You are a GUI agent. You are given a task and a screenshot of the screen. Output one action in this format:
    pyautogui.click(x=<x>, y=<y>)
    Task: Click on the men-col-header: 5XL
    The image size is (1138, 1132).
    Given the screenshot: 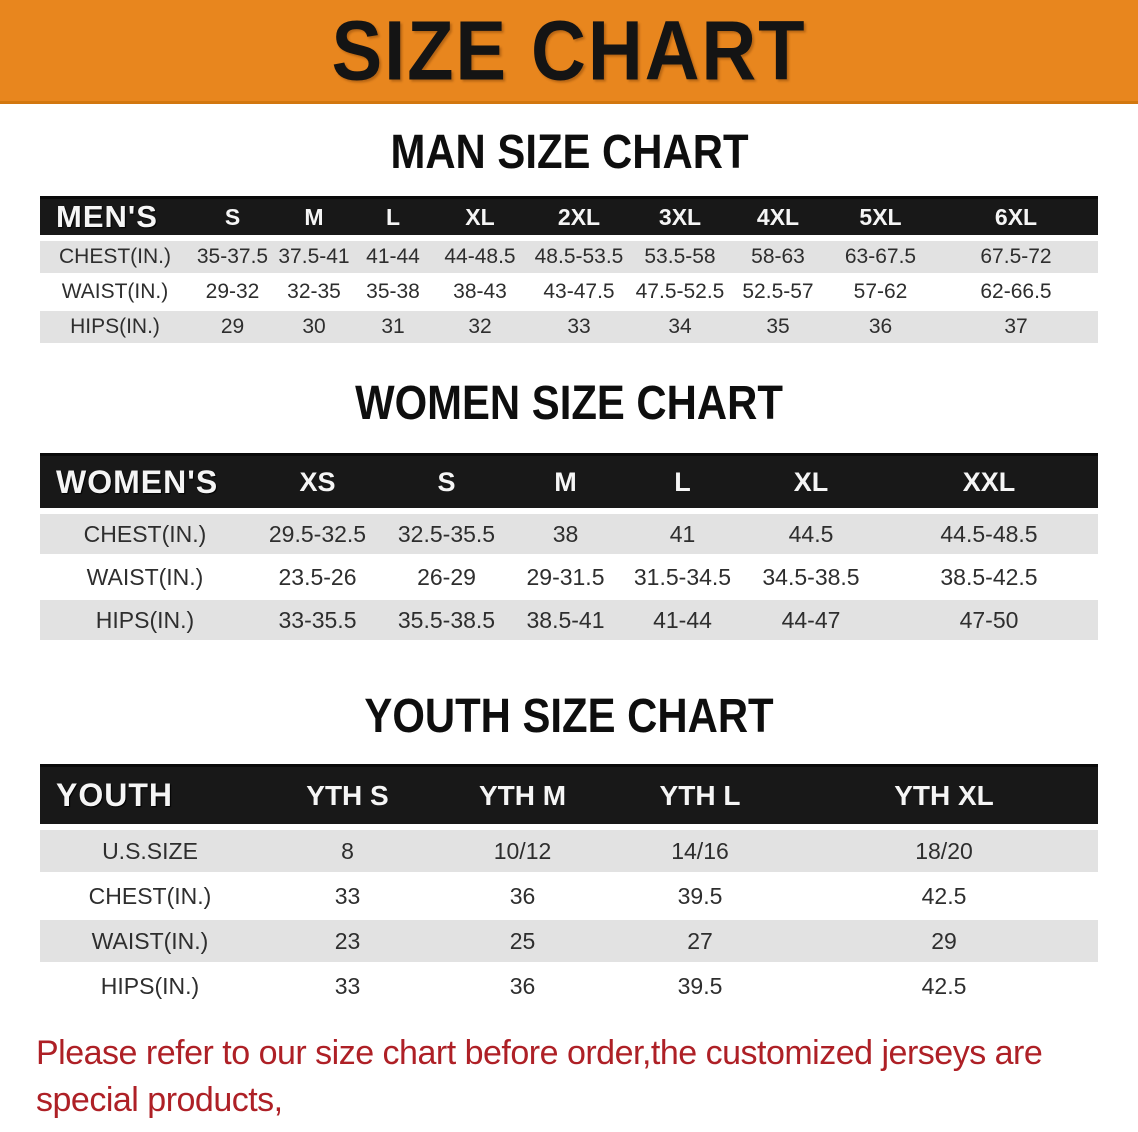 What is the action you would take?
    pyautogui.click(x=880, y=218)
    